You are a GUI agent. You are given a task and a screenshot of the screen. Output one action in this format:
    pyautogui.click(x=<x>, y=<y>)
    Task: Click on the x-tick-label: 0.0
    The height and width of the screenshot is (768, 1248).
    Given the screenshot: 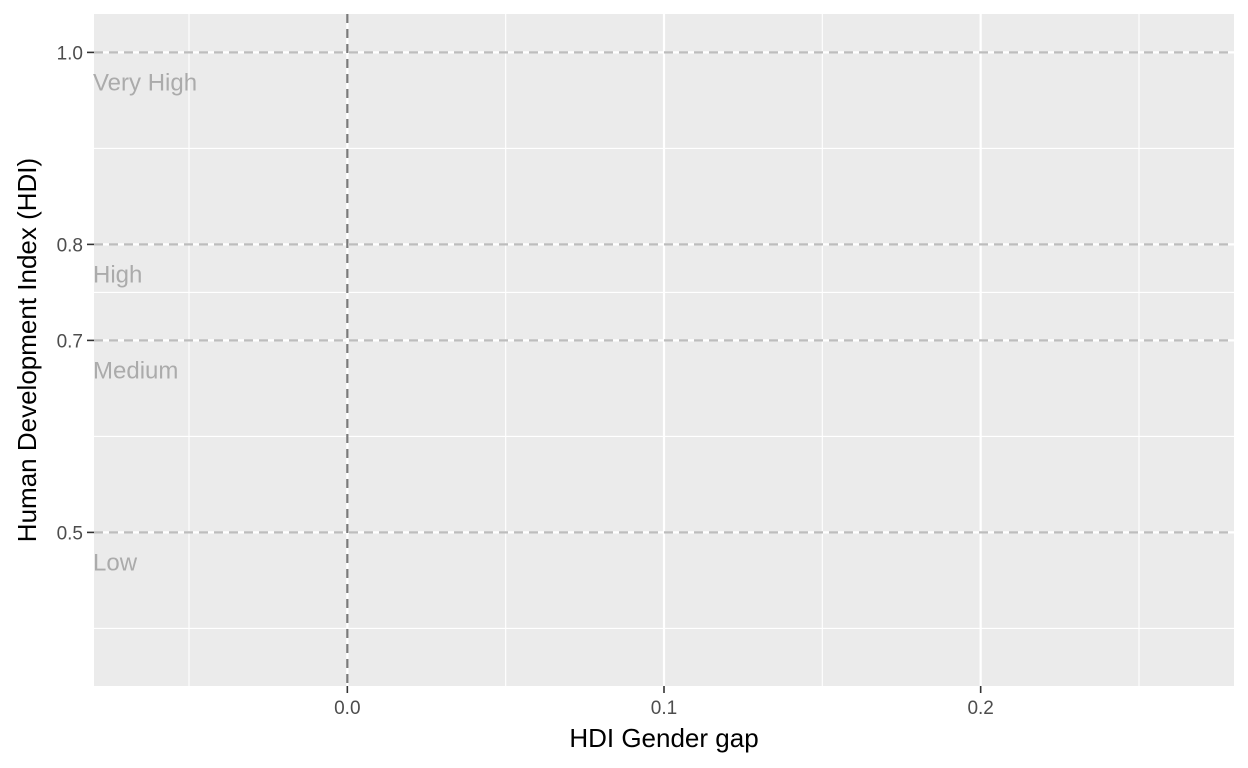 What is the action you would take?
    pyautogui.click(x=347, y=708)
    